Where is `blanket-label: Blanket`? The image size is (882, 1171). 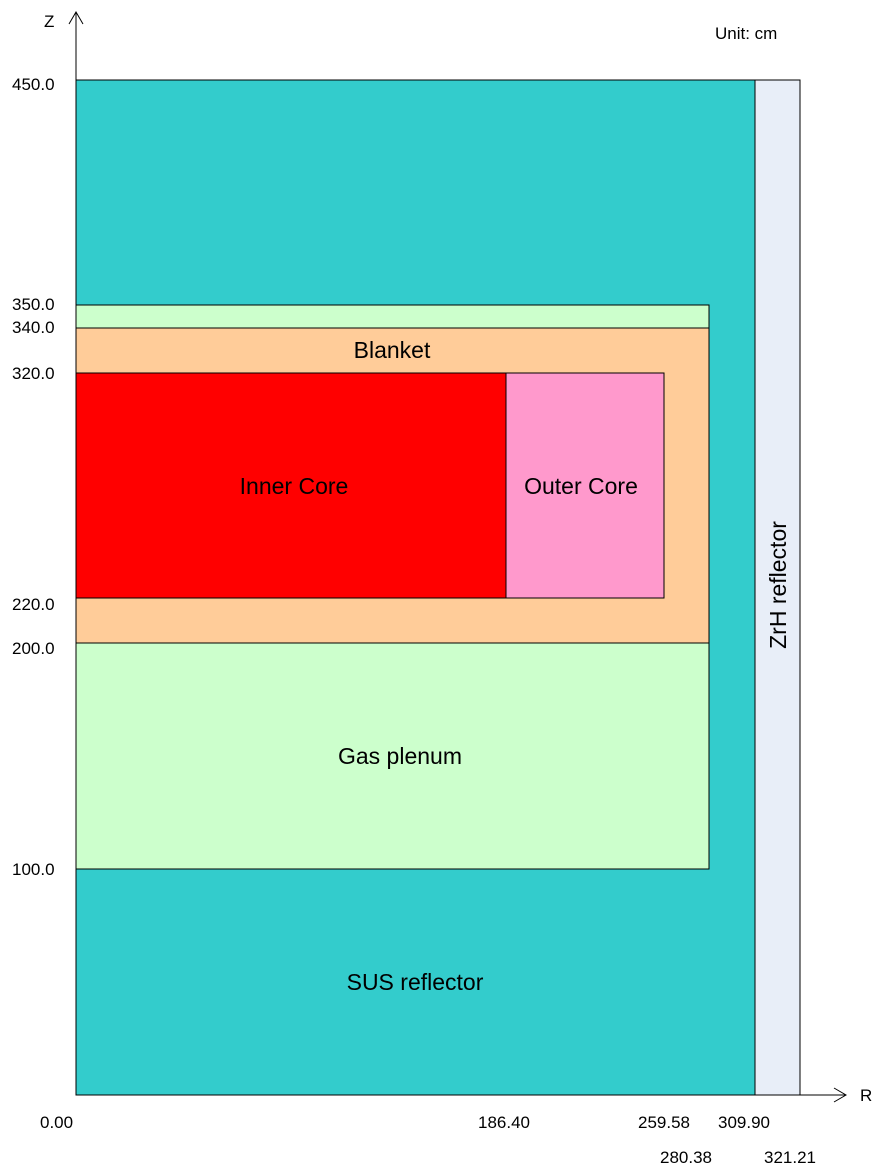 blanket-label: Blanket is located at coordinates (392, 350).